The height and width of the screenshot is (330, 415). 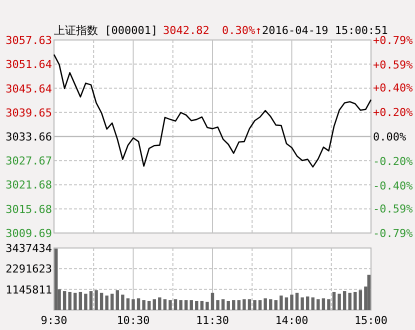 What do you see at coordinates (29, 65) in the screenshot?
I see `y-tick-label: 3051.64` at bounding box center [29, 65].